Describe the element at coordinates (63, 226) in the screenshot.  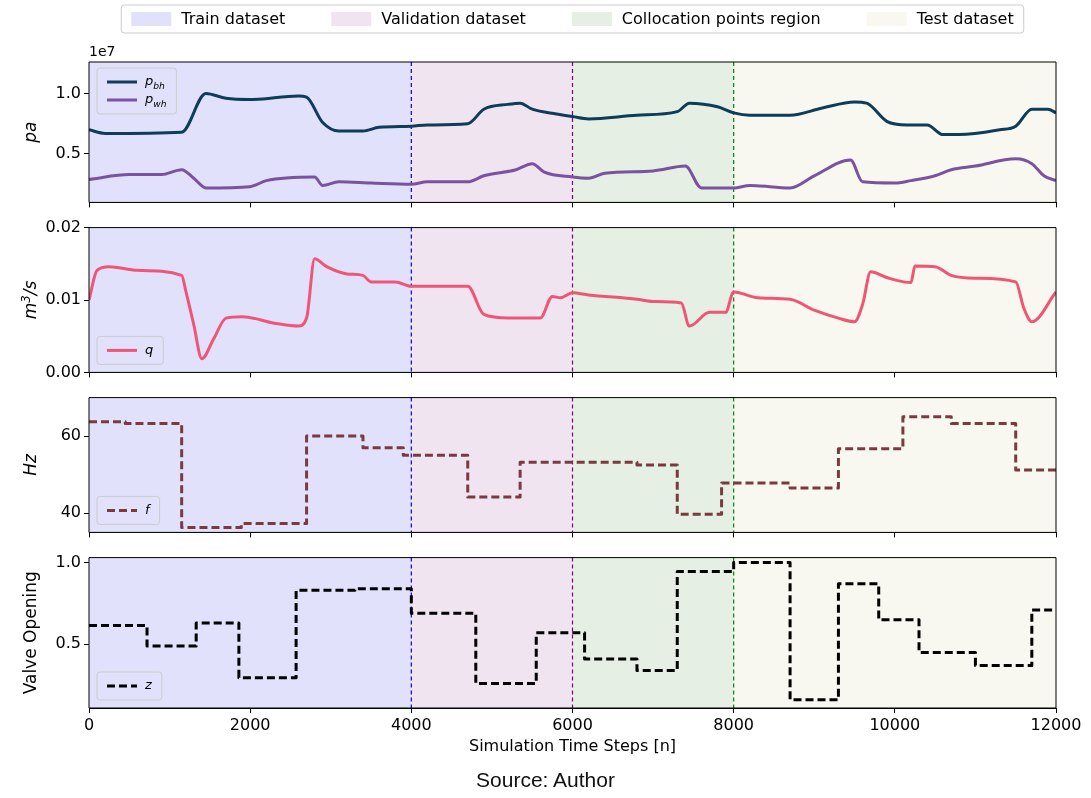
I see `y-tick-label: 0.02` at that location.